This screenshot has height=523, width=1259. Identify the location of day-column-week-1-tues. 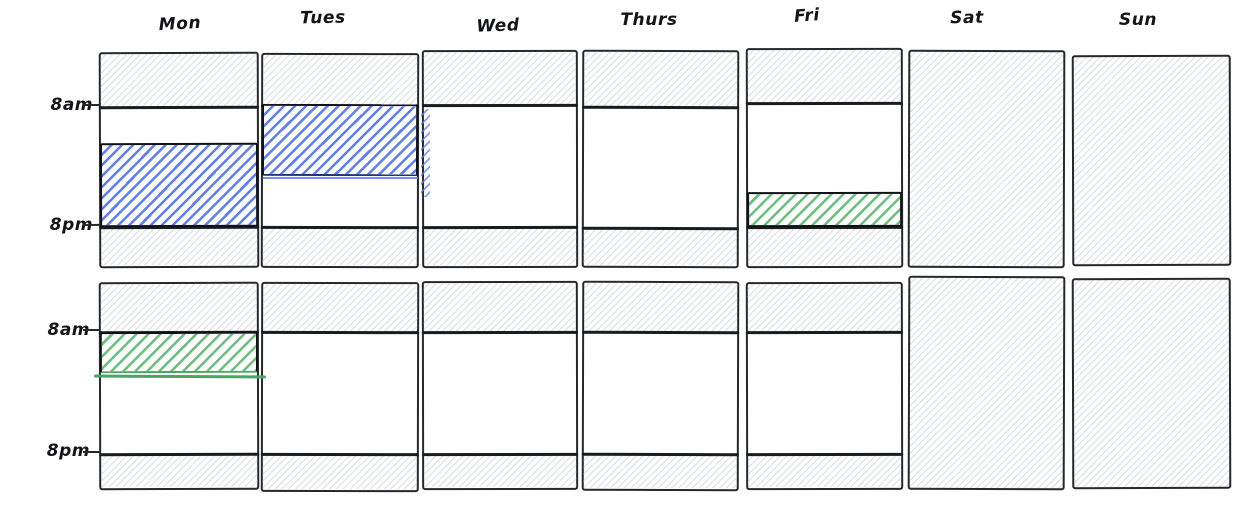
(340, 160).